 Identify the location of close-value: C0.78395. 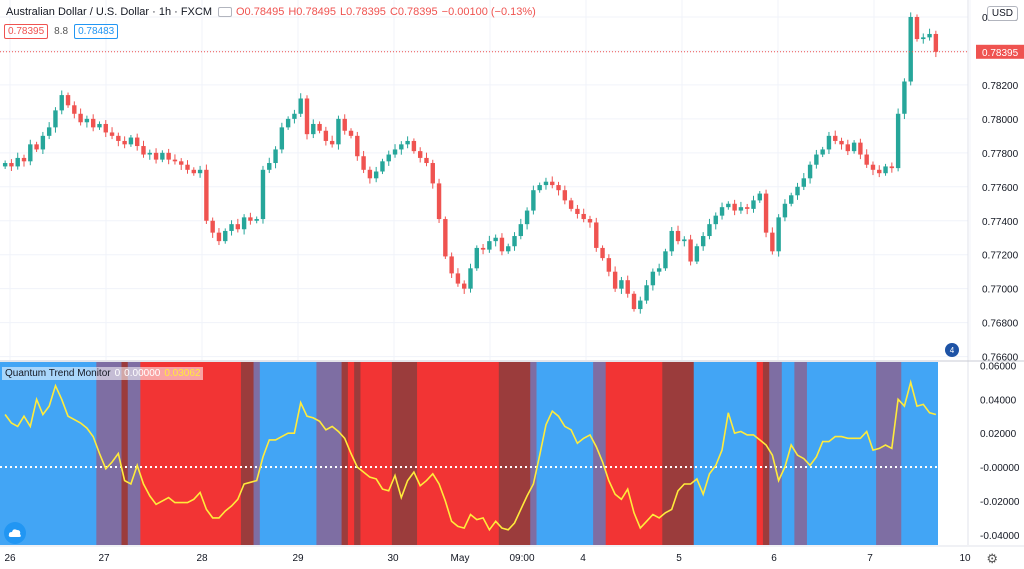
(413, 12).